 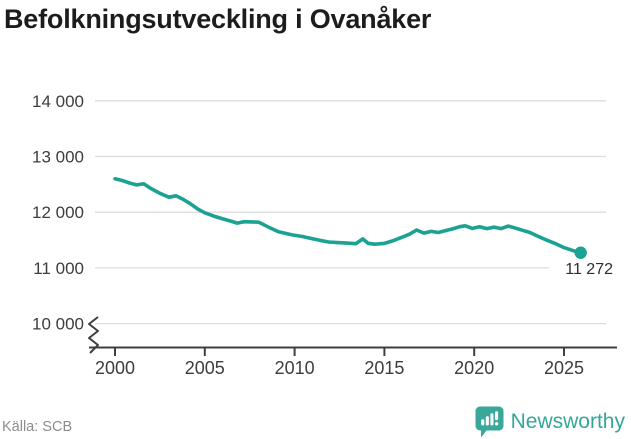 What do you see at coordinates (58, 268) in the screenshot?
I see `y-tick-label: 11 000` at bounding box center [58, 268].